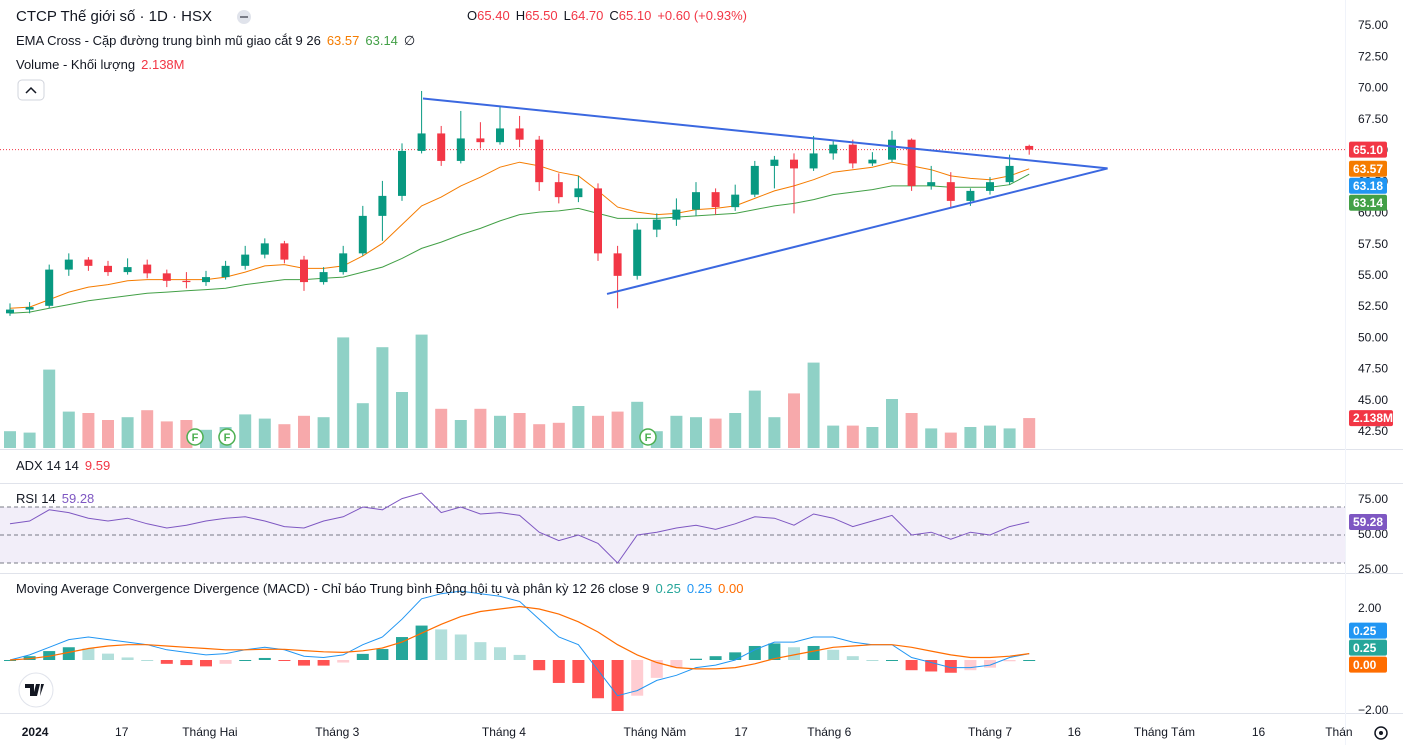 The height and width of the screenshot is (745, 1403). I want to click on collapse-icon, so click(31, 90).